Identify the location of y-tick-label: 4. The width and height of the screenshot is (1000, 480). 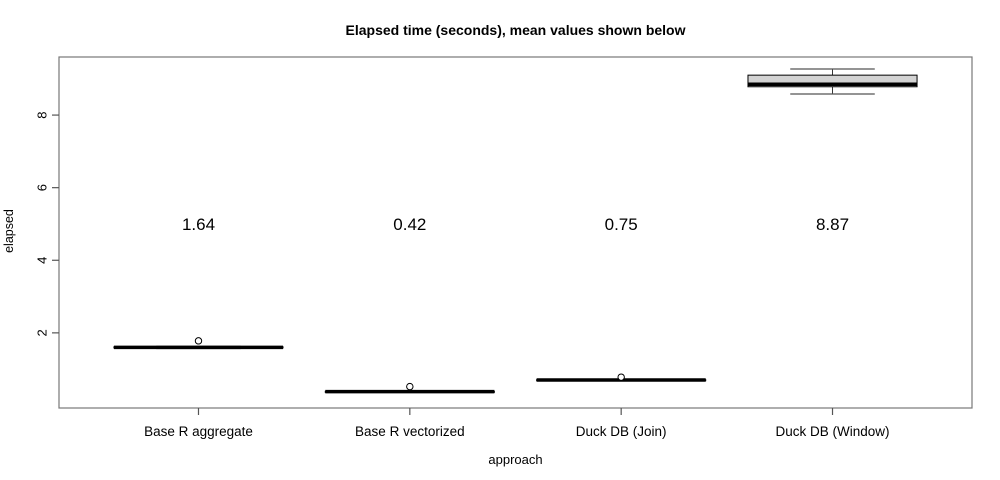
(41, 260).